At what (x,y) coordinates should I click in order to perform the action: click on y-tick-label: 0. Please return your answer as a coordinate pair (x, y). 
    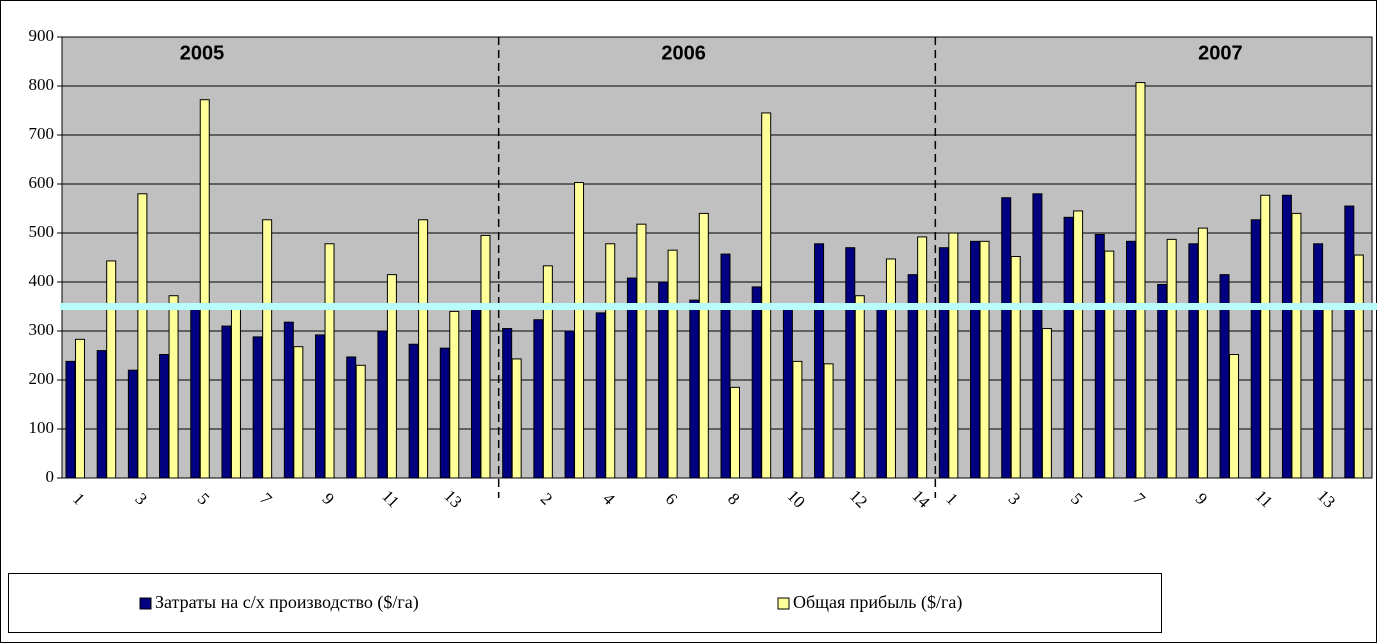
    Looking at the image, I should click on (50, 476).